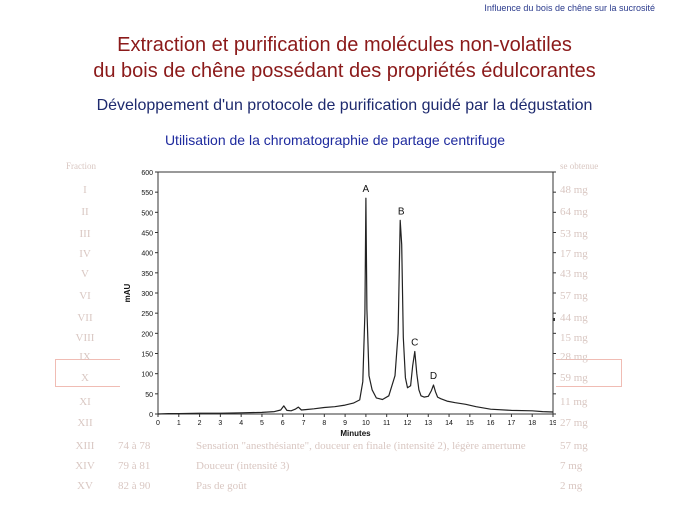 The image size is (689, 517). I want to click on faded-table-row: XV 82 à 90 Pas de goût 2 mg, so click(344, 488).